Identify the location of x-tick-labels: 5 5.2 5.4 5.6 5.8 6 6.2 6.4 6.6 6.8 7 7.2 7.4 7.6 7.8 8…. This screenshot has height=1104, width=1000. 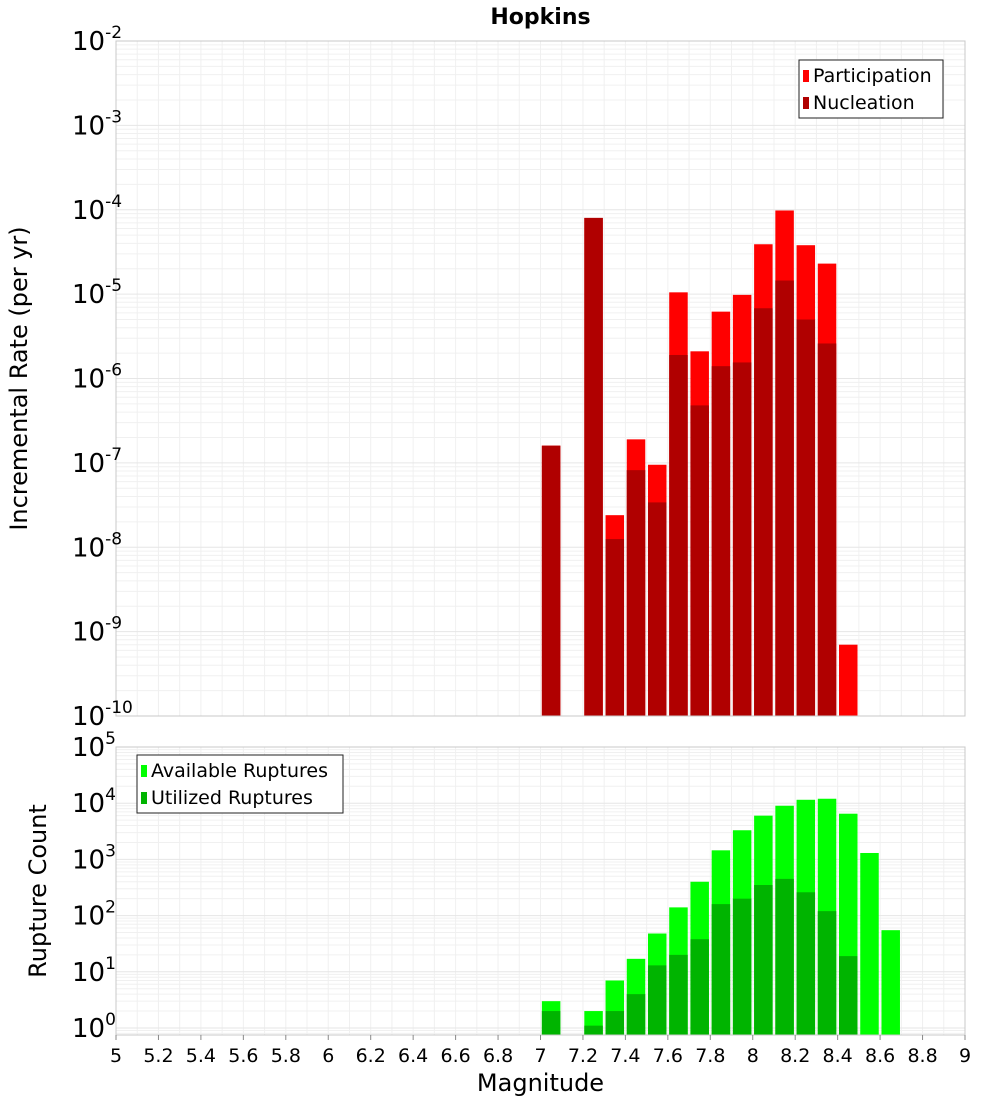
(540, 1051).